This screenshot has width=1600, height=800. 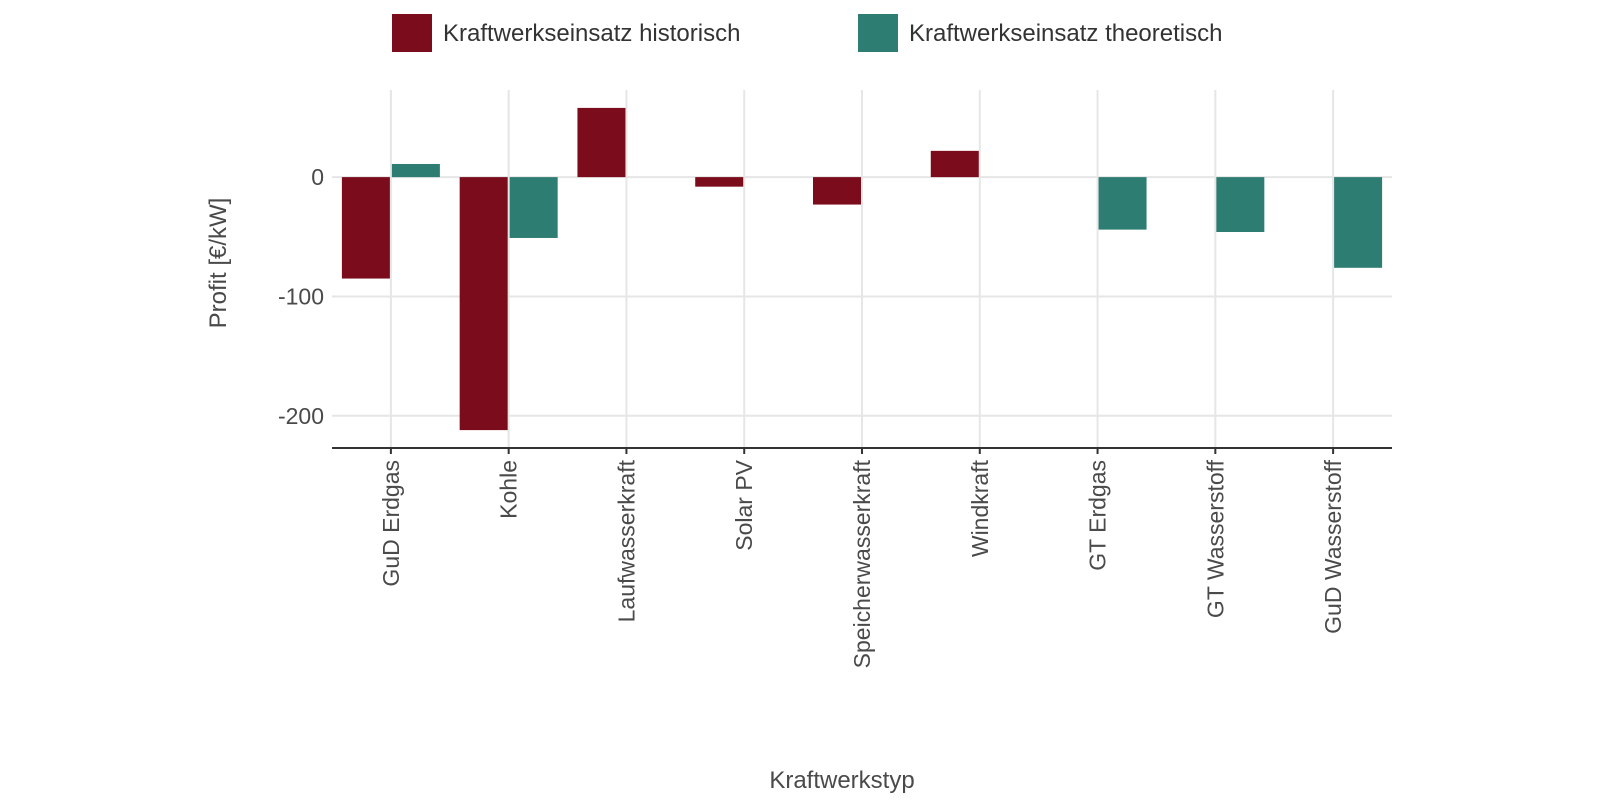 I want to click on x-tick-label: Solar PV, so click(x=744, y=504).